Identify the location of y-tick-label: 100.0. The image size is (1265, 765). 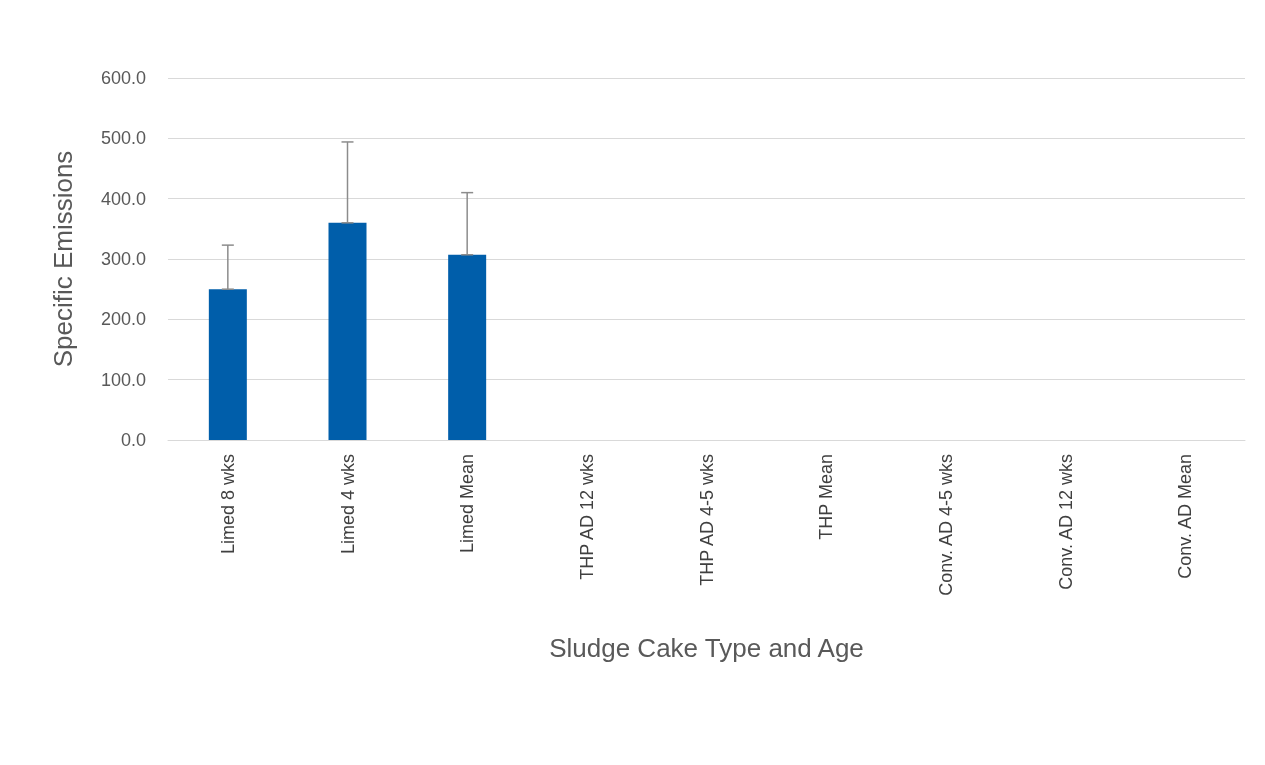
(123, 379).